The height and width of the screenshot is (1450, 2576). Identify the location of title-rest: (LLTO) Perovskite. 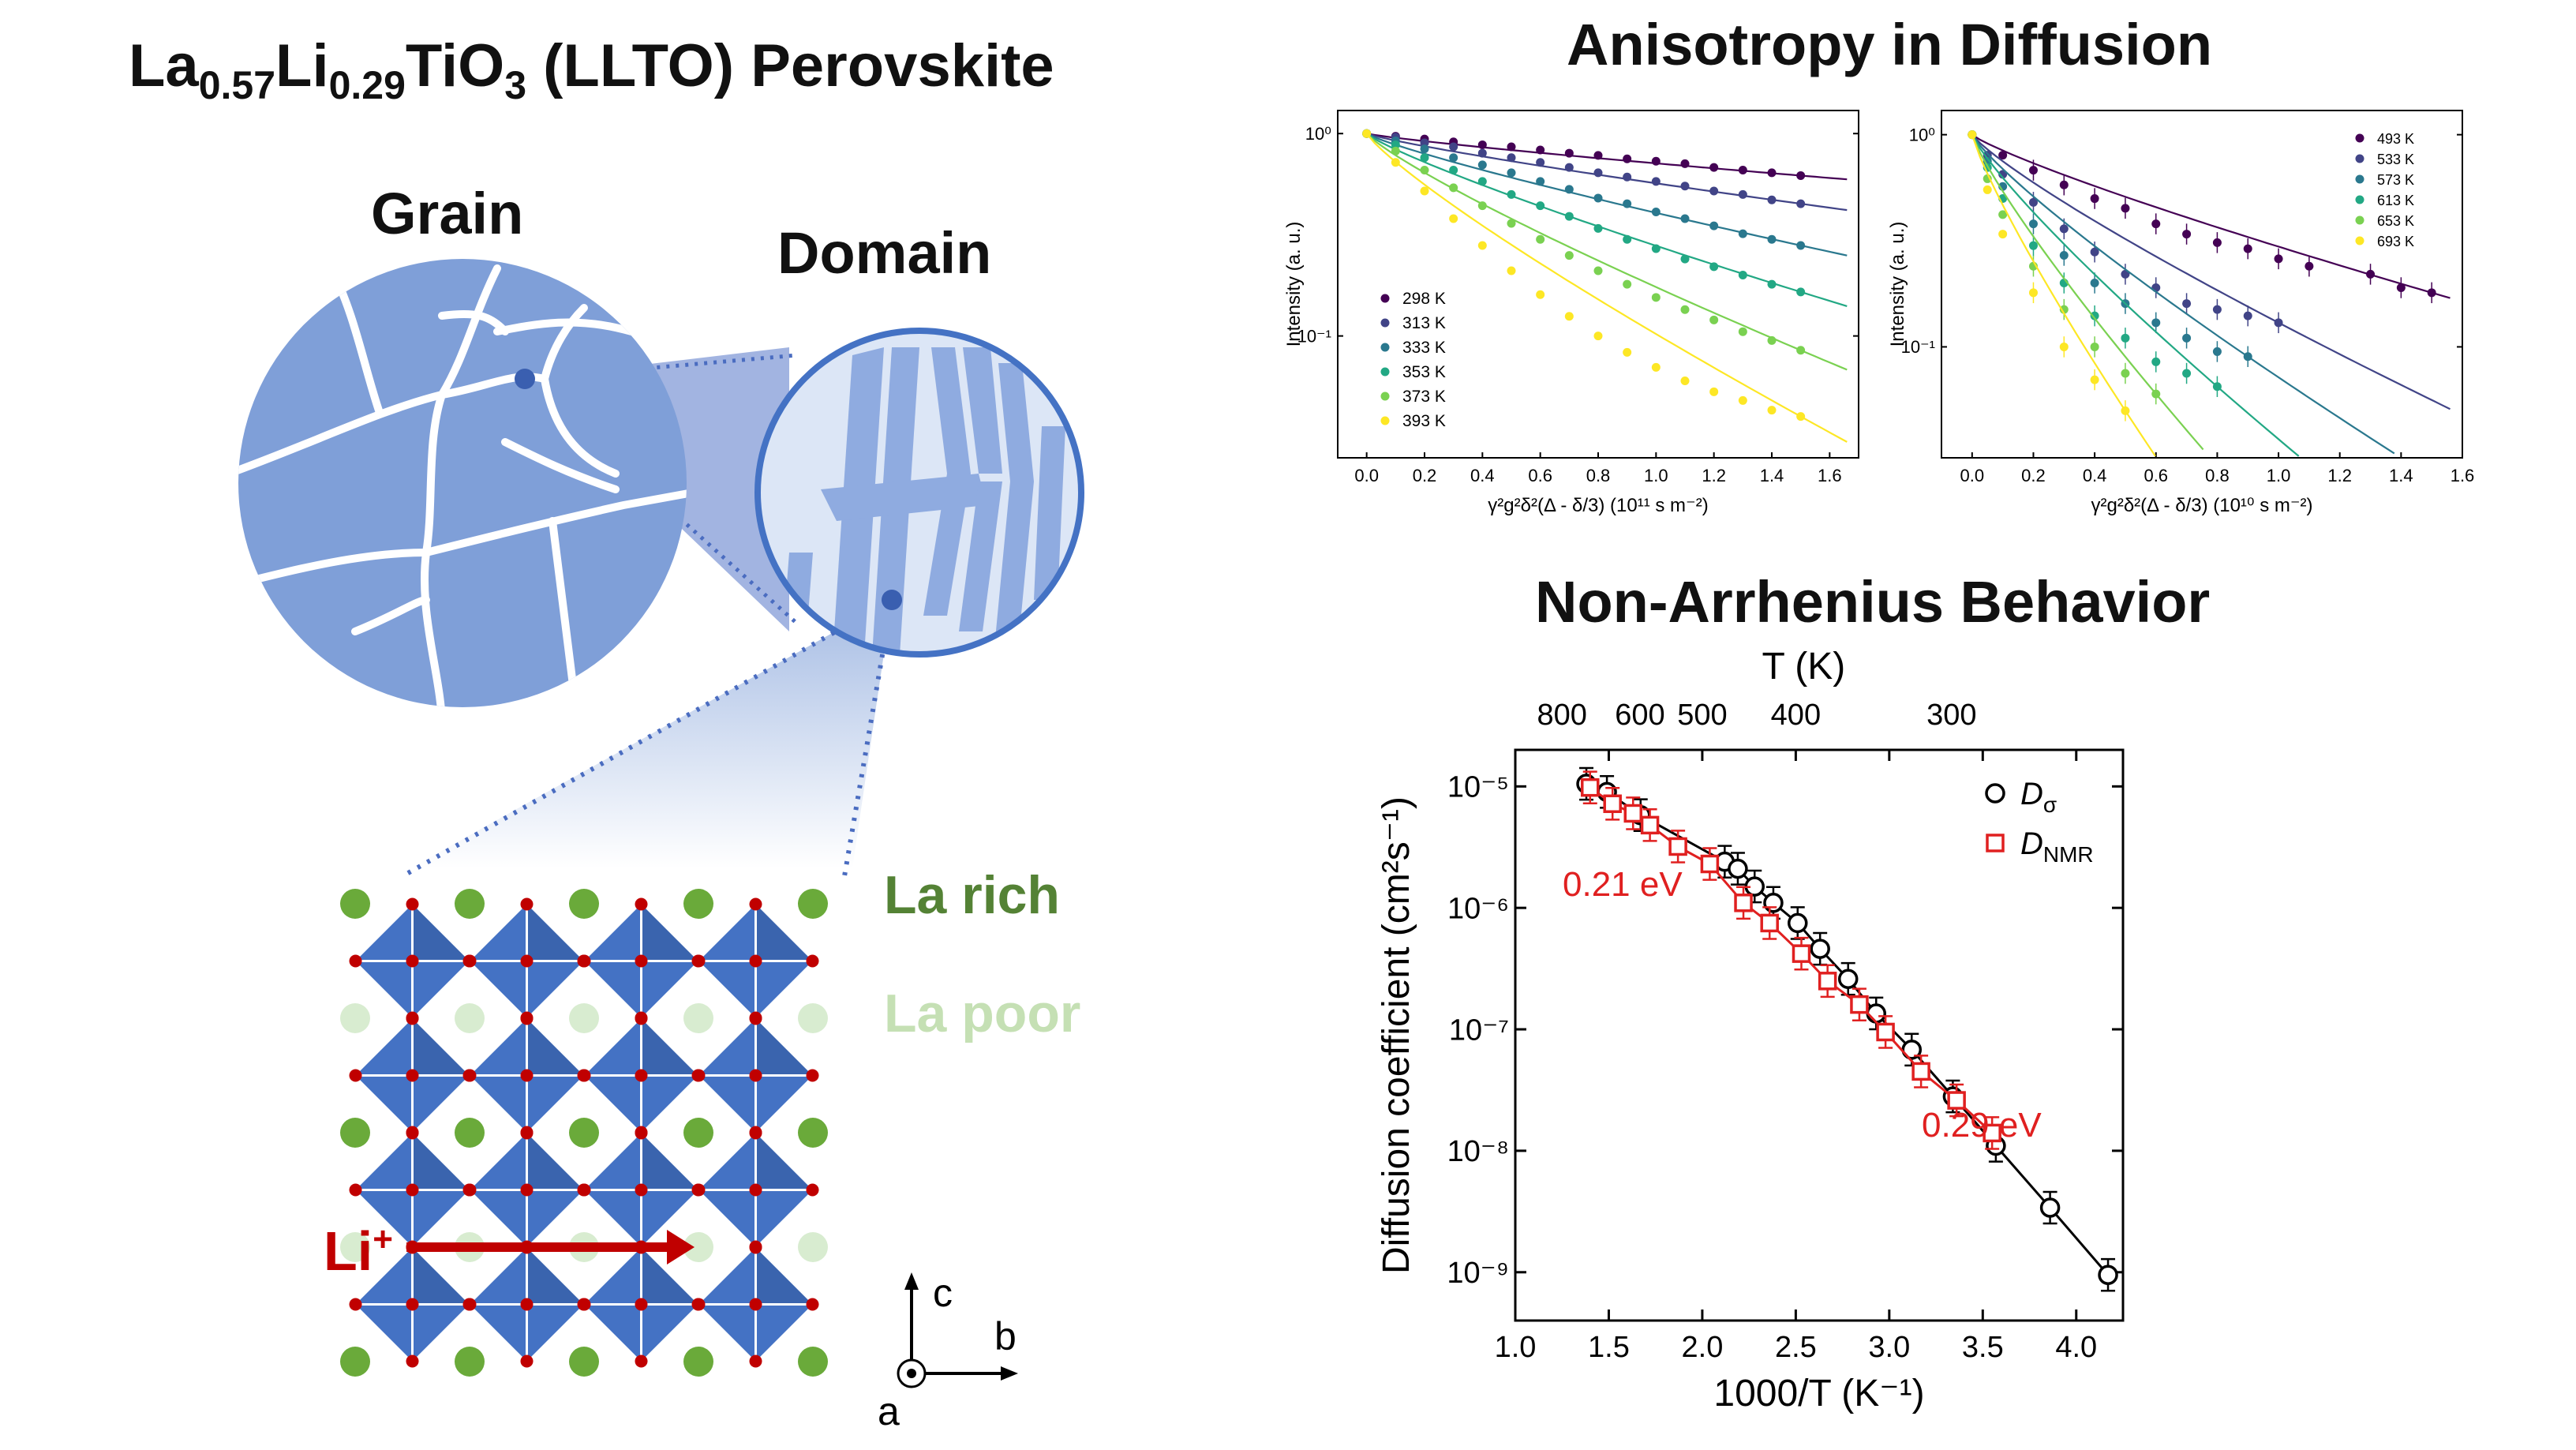
(790, 65).